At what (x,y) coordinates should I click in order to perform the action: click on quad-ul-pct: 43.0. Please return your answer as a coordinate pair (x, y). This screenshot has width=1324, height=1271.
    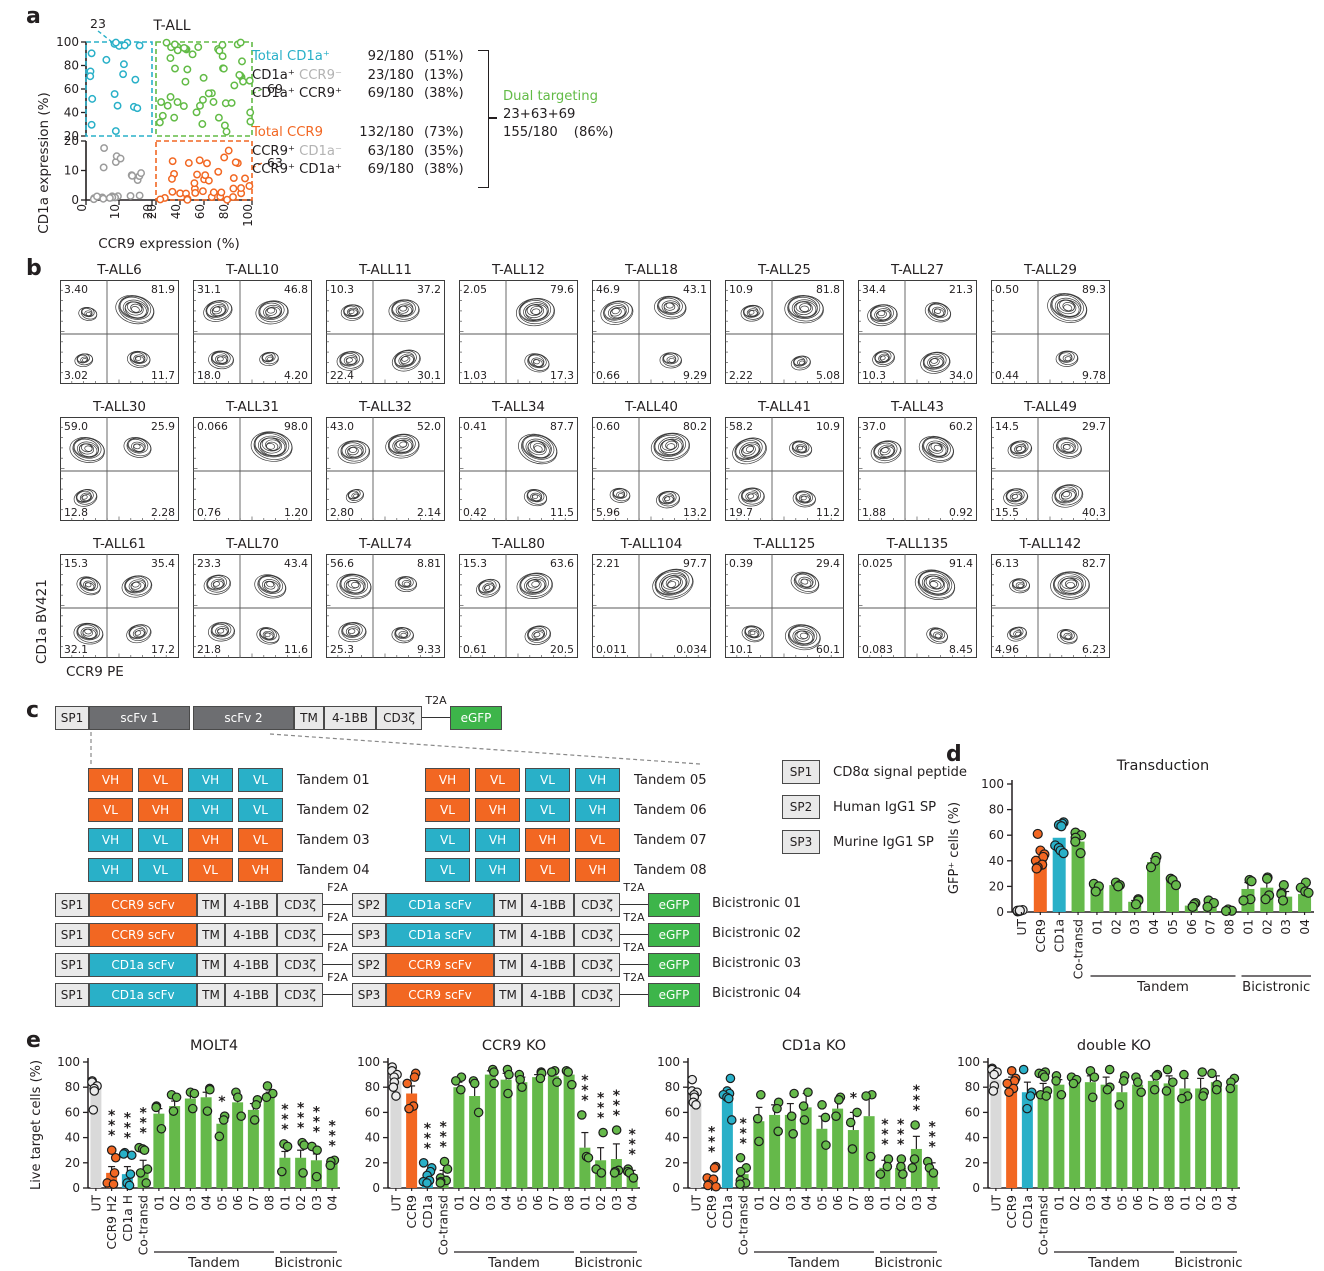
    Looking at the image, I should click on (342, 426).